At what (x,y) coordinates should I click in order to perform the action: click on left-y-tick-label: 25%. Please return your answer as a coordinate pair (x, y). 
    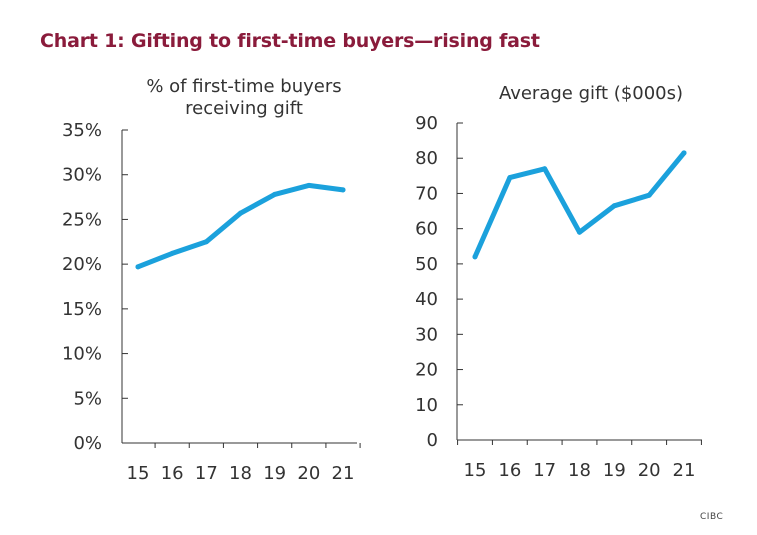
    Looking at the image, I should click on (82, 219).